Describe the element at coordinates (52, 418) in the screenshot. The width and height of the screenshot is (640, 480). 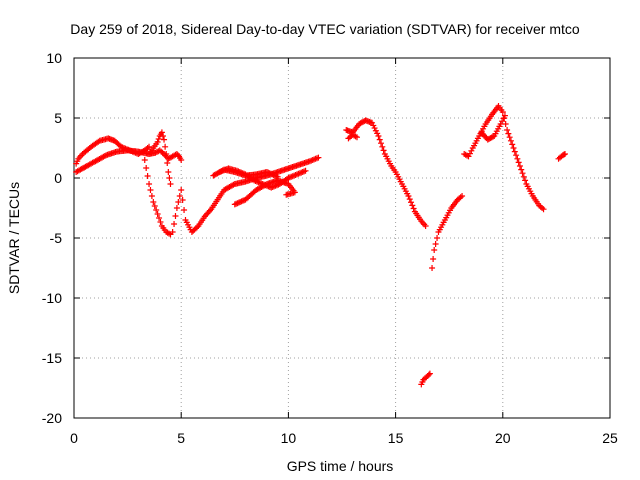
I see `y-tick-label: -20` at that location.